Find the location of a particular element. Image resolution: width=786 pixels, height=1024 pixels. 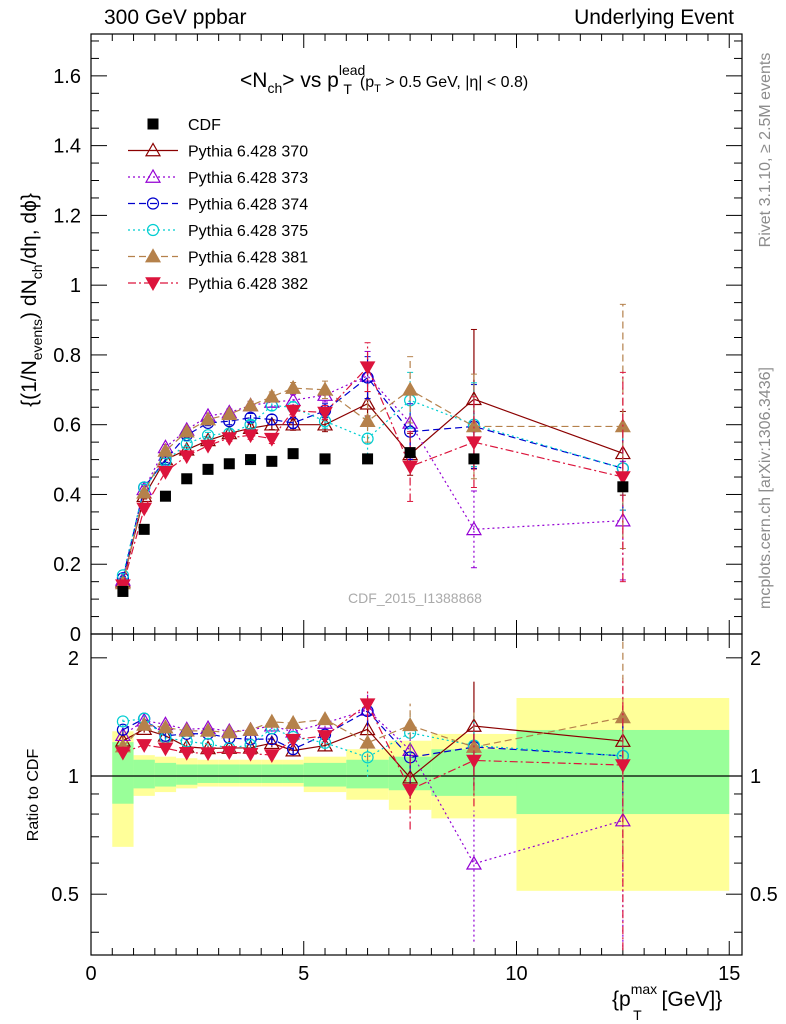

x-tick-label: 15 is located at coordinates (729, 974).